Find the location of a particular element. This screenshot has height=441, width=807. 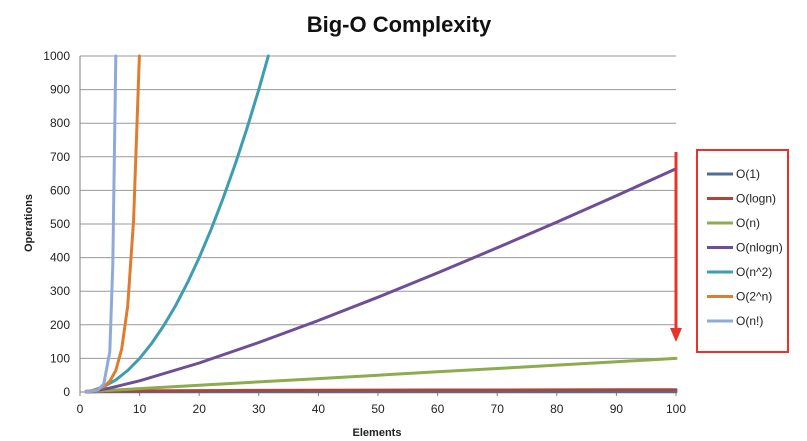

legend-label: O(logn) is located at coordinates (756, 199).